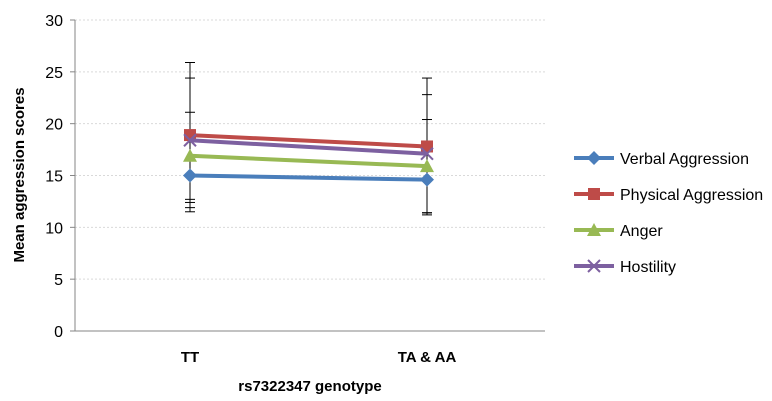 This screenshot has width=772, height=401. Describe the element at coordinates (54, 228) in the screenshot. I see `y-tick-label: 10` at that location.